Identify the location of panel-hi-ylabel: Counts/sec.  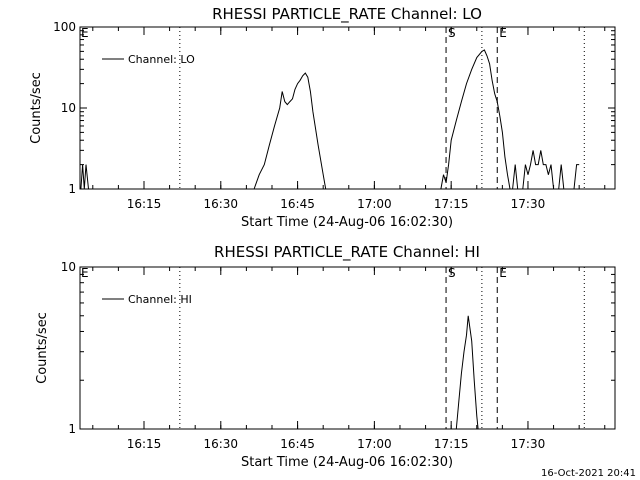
(42, 348).